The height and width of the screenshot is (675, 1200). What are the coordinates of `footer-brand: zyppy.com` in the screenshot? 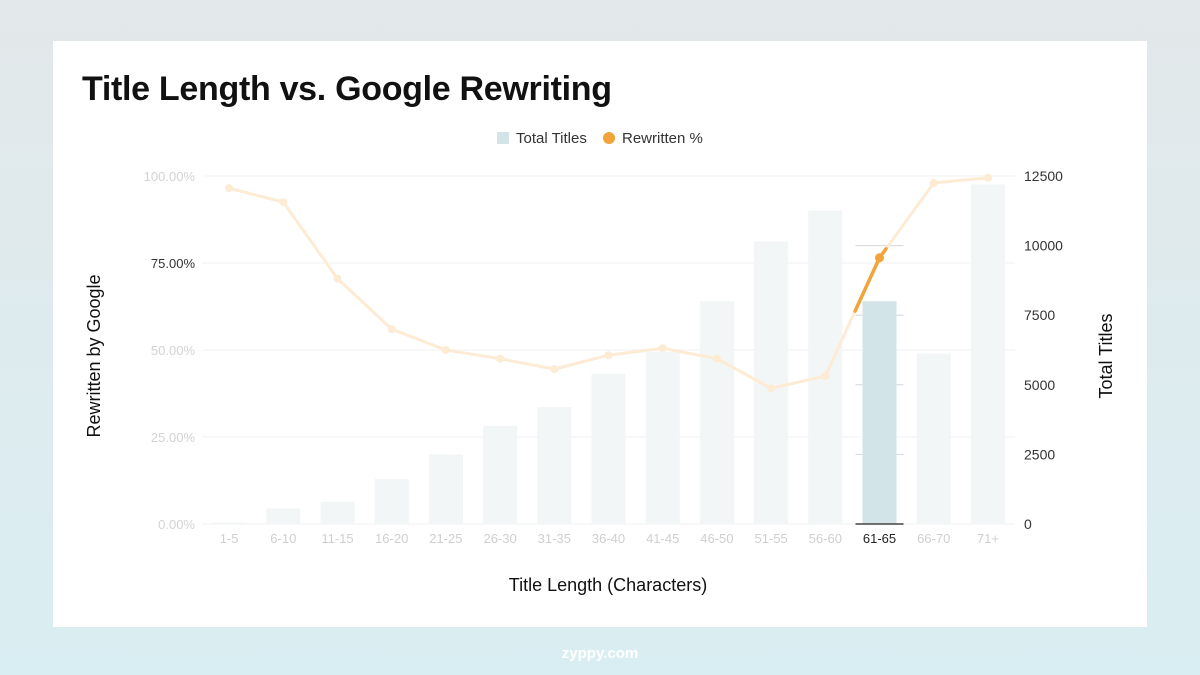 It's located at (600, 653).